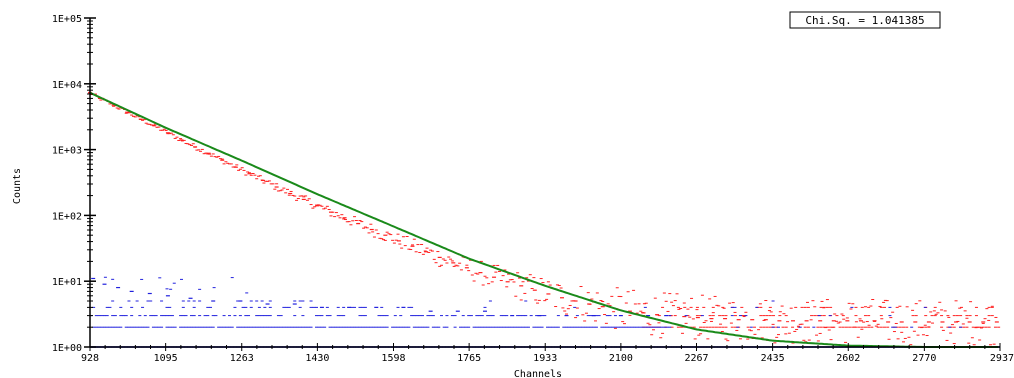  Describe the element at coordinates (242, 358) in the screenshot. I see `x-tick-label: 1263` at that location.